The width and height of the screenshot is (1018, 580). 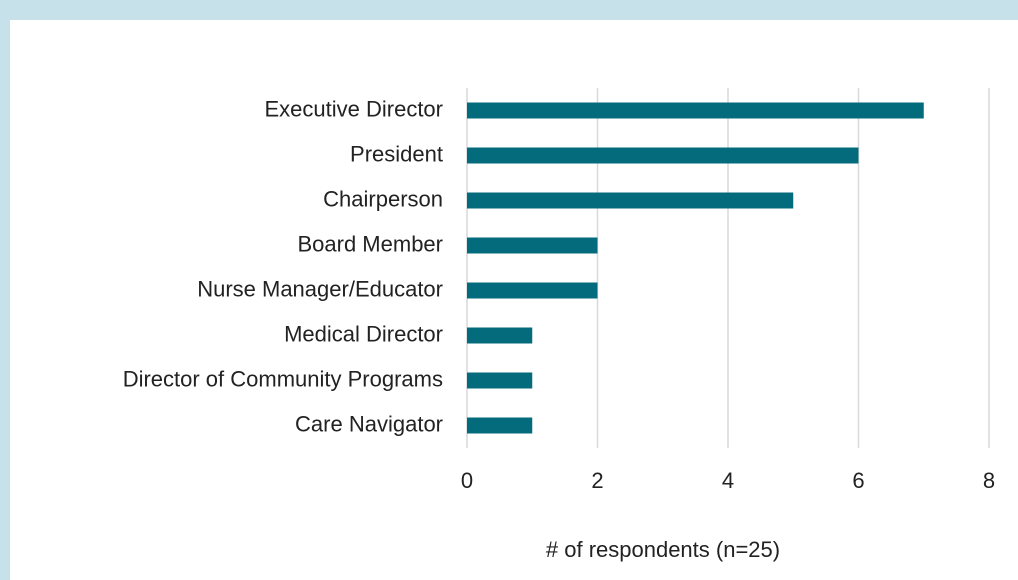 What do you see at coordinates (989, 480) in the screenshot?
I see `x-tick-label: 8` at bounding box center [989, 480].